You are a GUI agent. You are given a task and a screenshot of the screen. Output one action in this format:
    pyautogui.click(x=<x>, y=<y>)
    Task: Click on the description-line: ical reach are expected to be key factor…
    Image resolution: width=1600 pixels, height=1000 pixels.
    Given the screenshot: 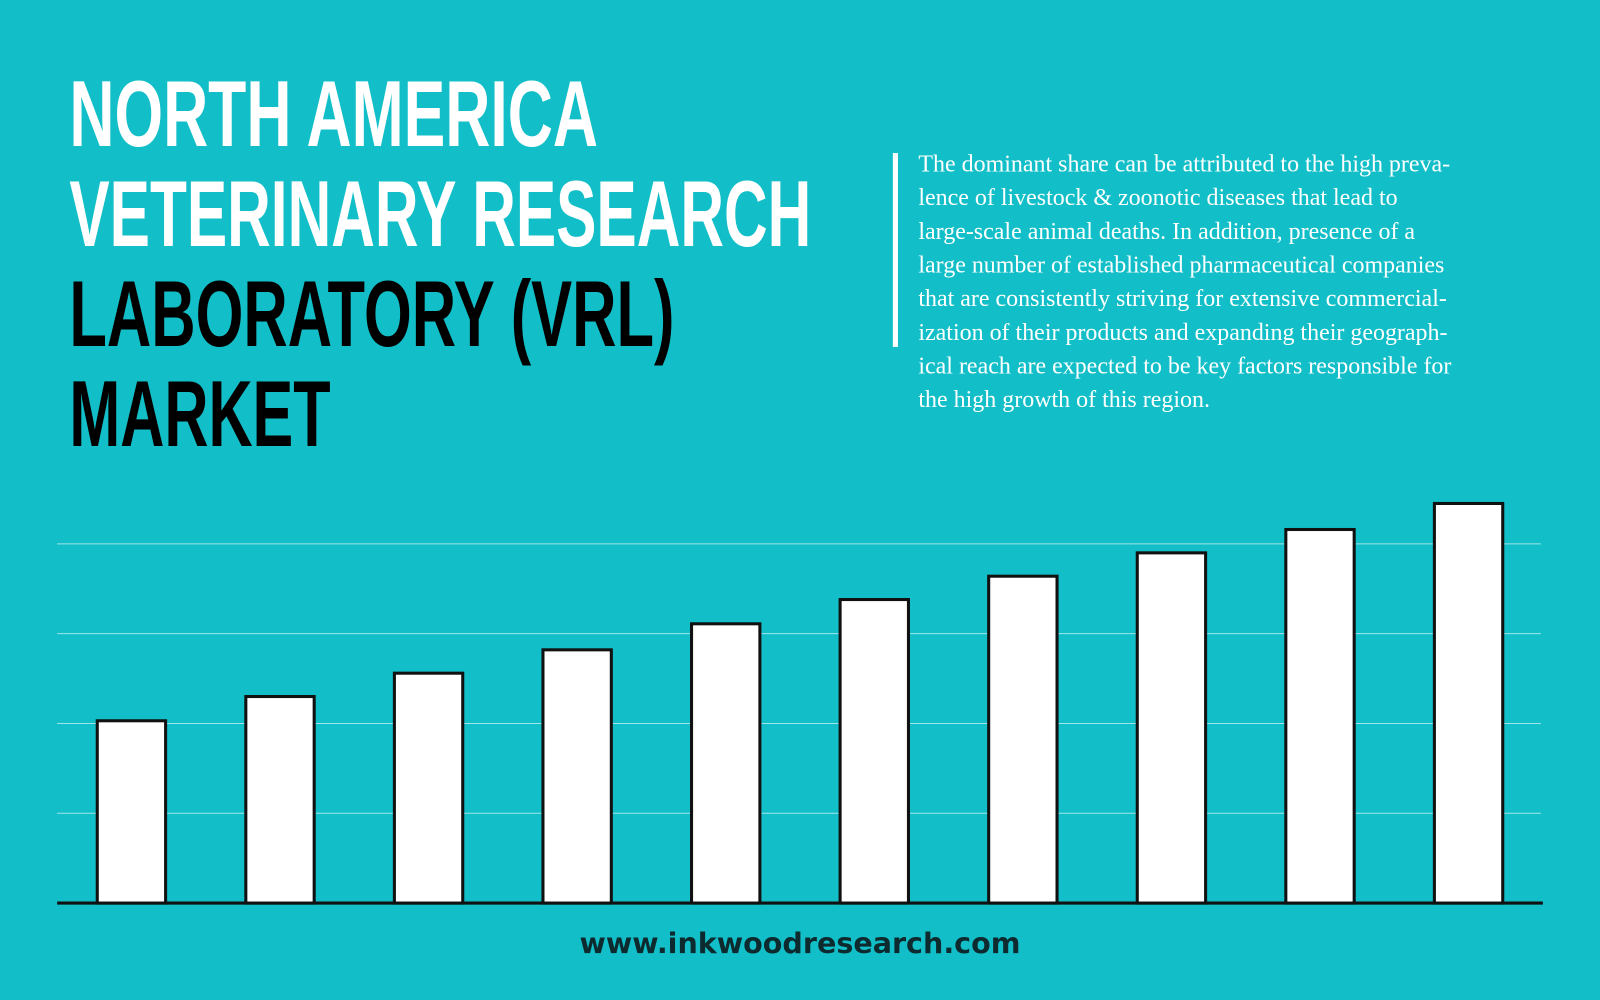 What is the action you would take?
    pyautogui.click(x=1184, y=366)
    